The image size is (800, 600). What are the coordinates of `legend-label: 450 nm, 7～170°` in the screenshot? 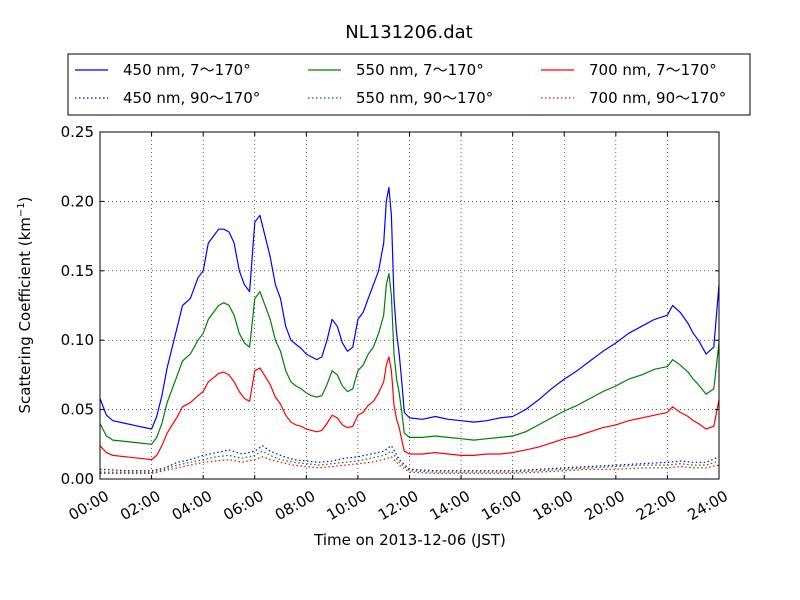 It's located at (187, 70).